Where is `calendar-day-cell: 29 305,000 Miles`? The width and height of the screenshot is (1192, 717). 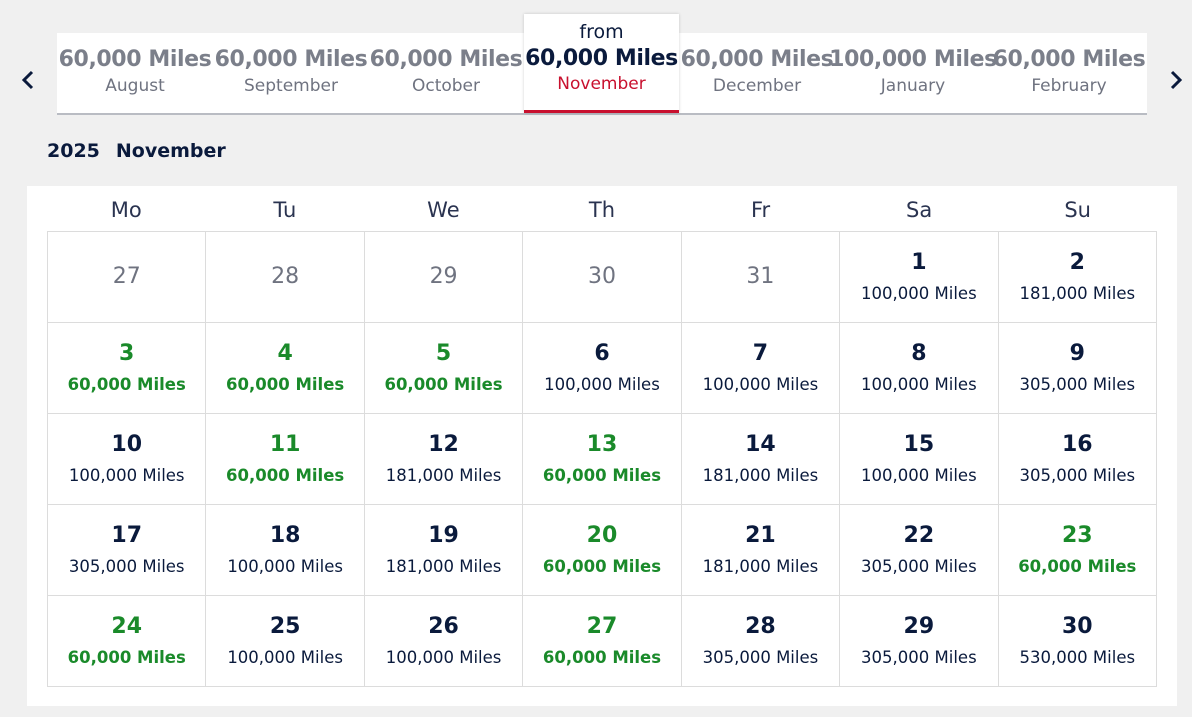
calendar-day-cell: 29 305,000 Miles is located at coordinates (919, 641).